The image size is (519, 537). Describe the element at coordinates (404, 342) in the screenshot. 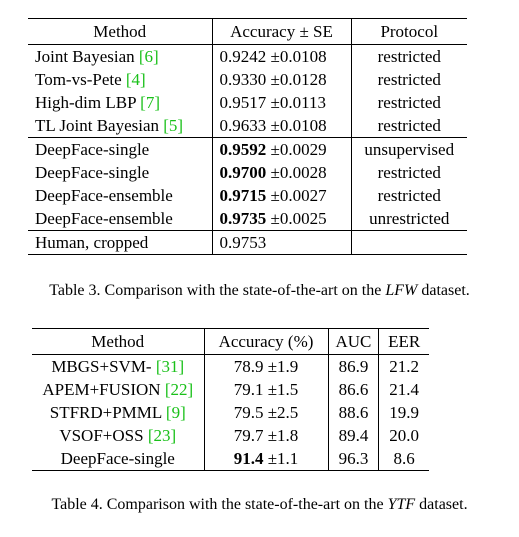

I see `header-eer: EER` at that location.